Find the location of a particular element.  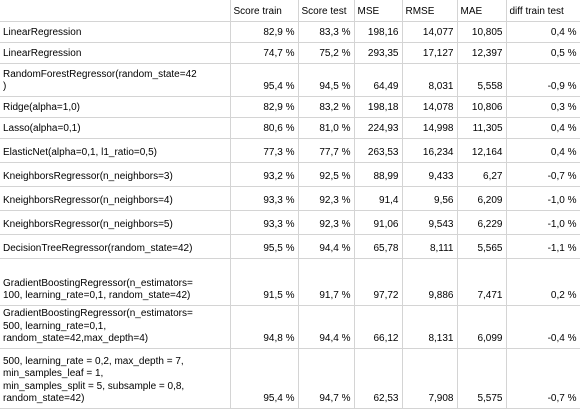

value-cell: 97,72 is located at coordinates (378, 282).